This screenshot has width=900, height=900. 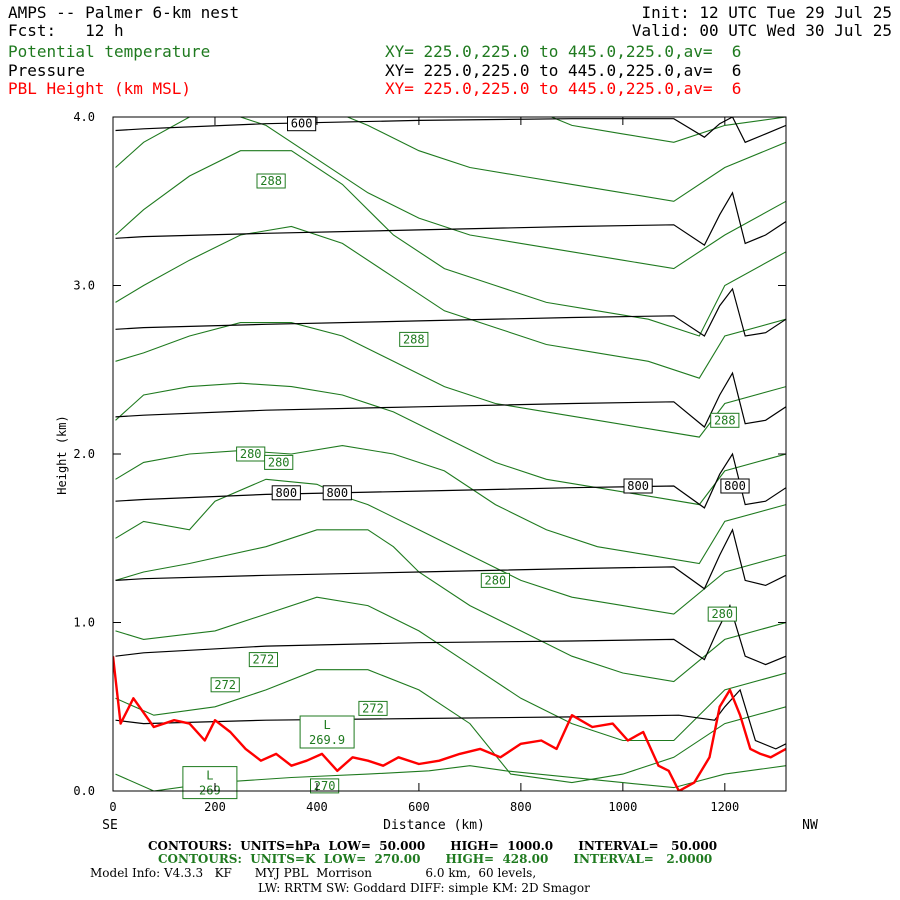 I want to click on low-center-value: 269.9, so click(x=327, y=740).